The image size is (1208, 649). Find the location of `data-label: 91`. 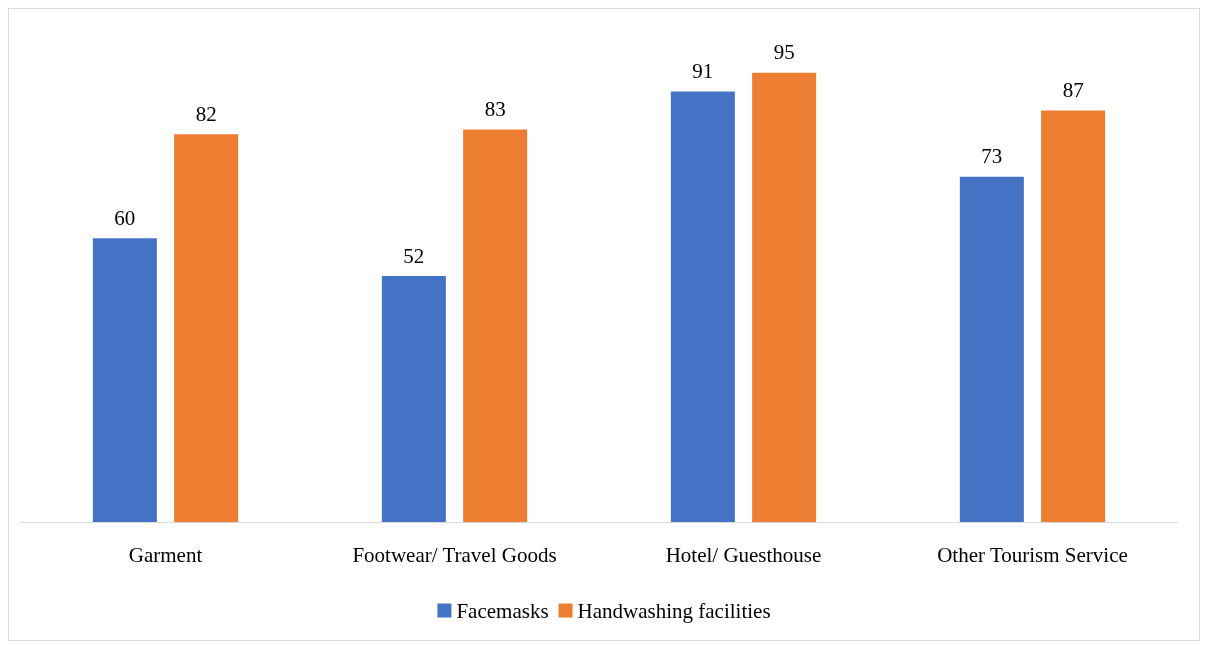

data-label: 91 is located at coordinates (703, 71).